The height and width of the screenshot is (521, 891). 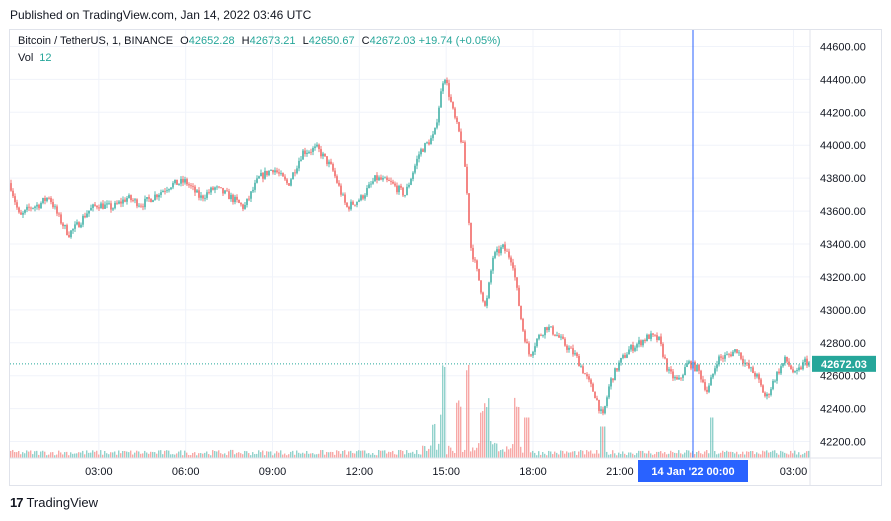 What do you see at coordinates (26, 58) in the screenshot?
I see `volume-label: Vol` at bounding box center [26, 58].